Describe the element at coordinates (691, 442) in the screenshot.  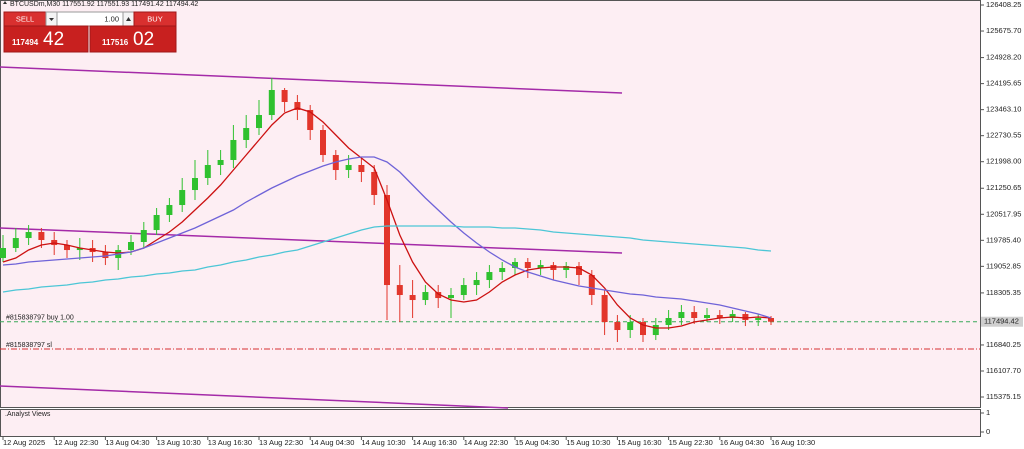
I see `x-tick-label: 15 Aug 22:30` at that location.